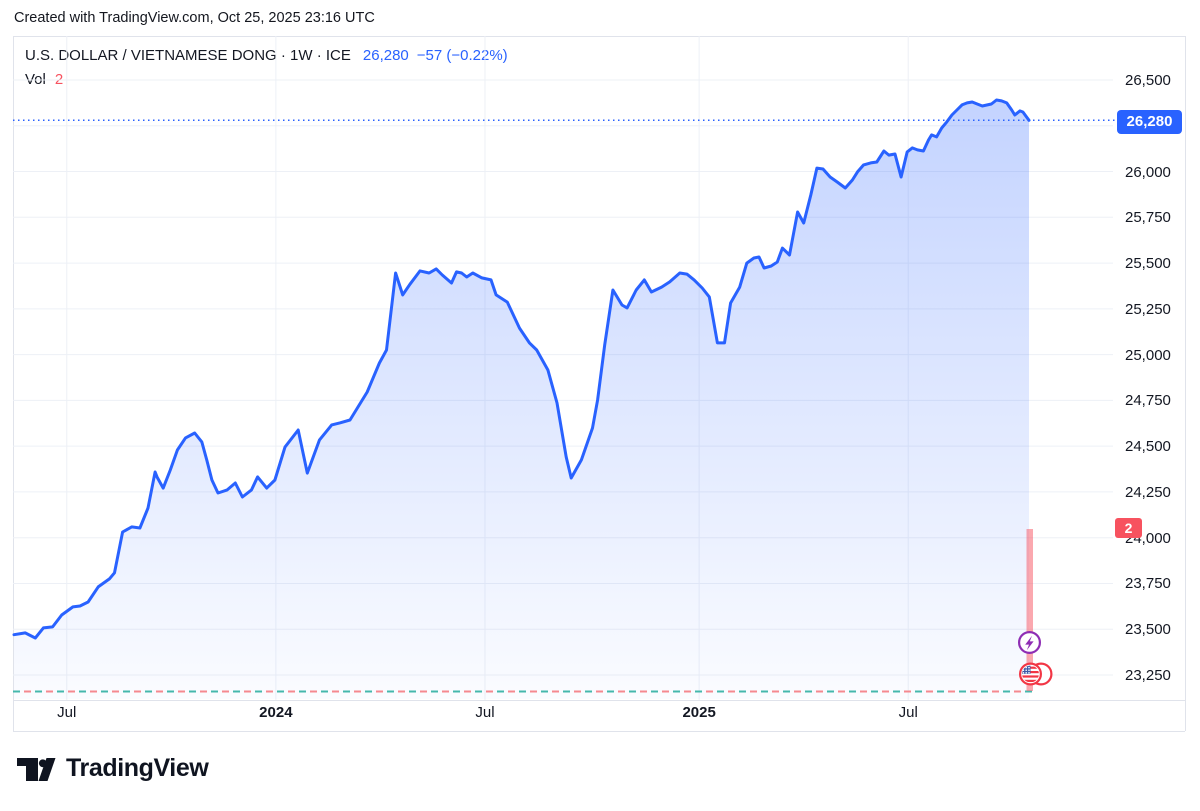 This screenshot has width=1200, height=811. Describe the element at coordinates (1148, 264) in the screenshot. I see `price-tick-label: 25,500` at that location.